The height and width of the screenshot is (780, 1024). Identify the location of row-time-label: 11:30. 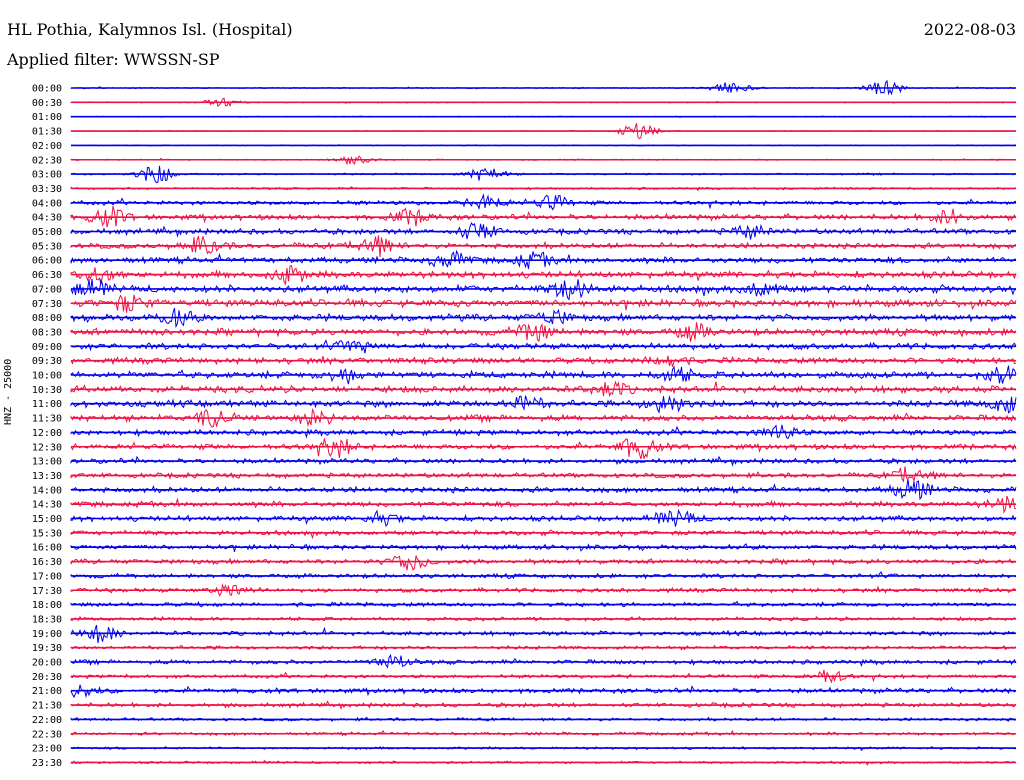
(47, 419).